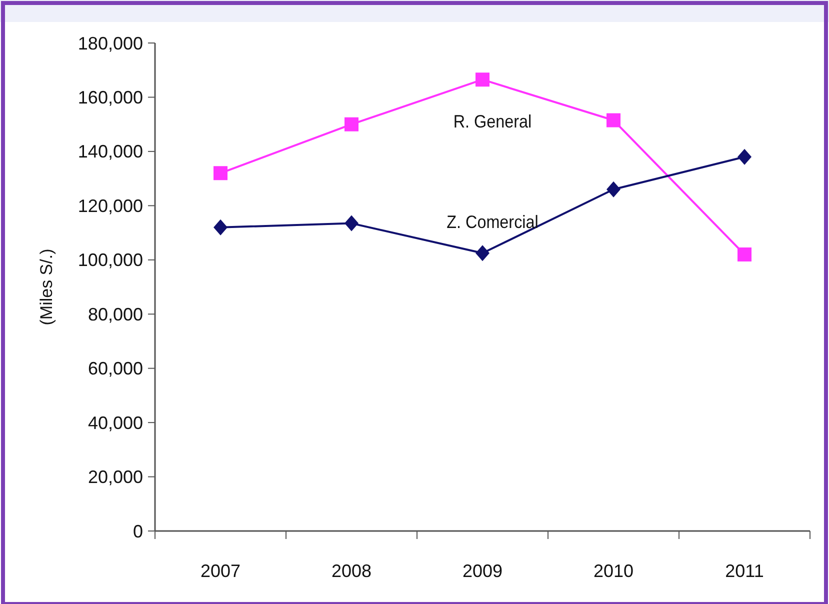  Describe the element at coordinates (137, 531) in the screenshot. I see `y-tick-label: 0` at that location.